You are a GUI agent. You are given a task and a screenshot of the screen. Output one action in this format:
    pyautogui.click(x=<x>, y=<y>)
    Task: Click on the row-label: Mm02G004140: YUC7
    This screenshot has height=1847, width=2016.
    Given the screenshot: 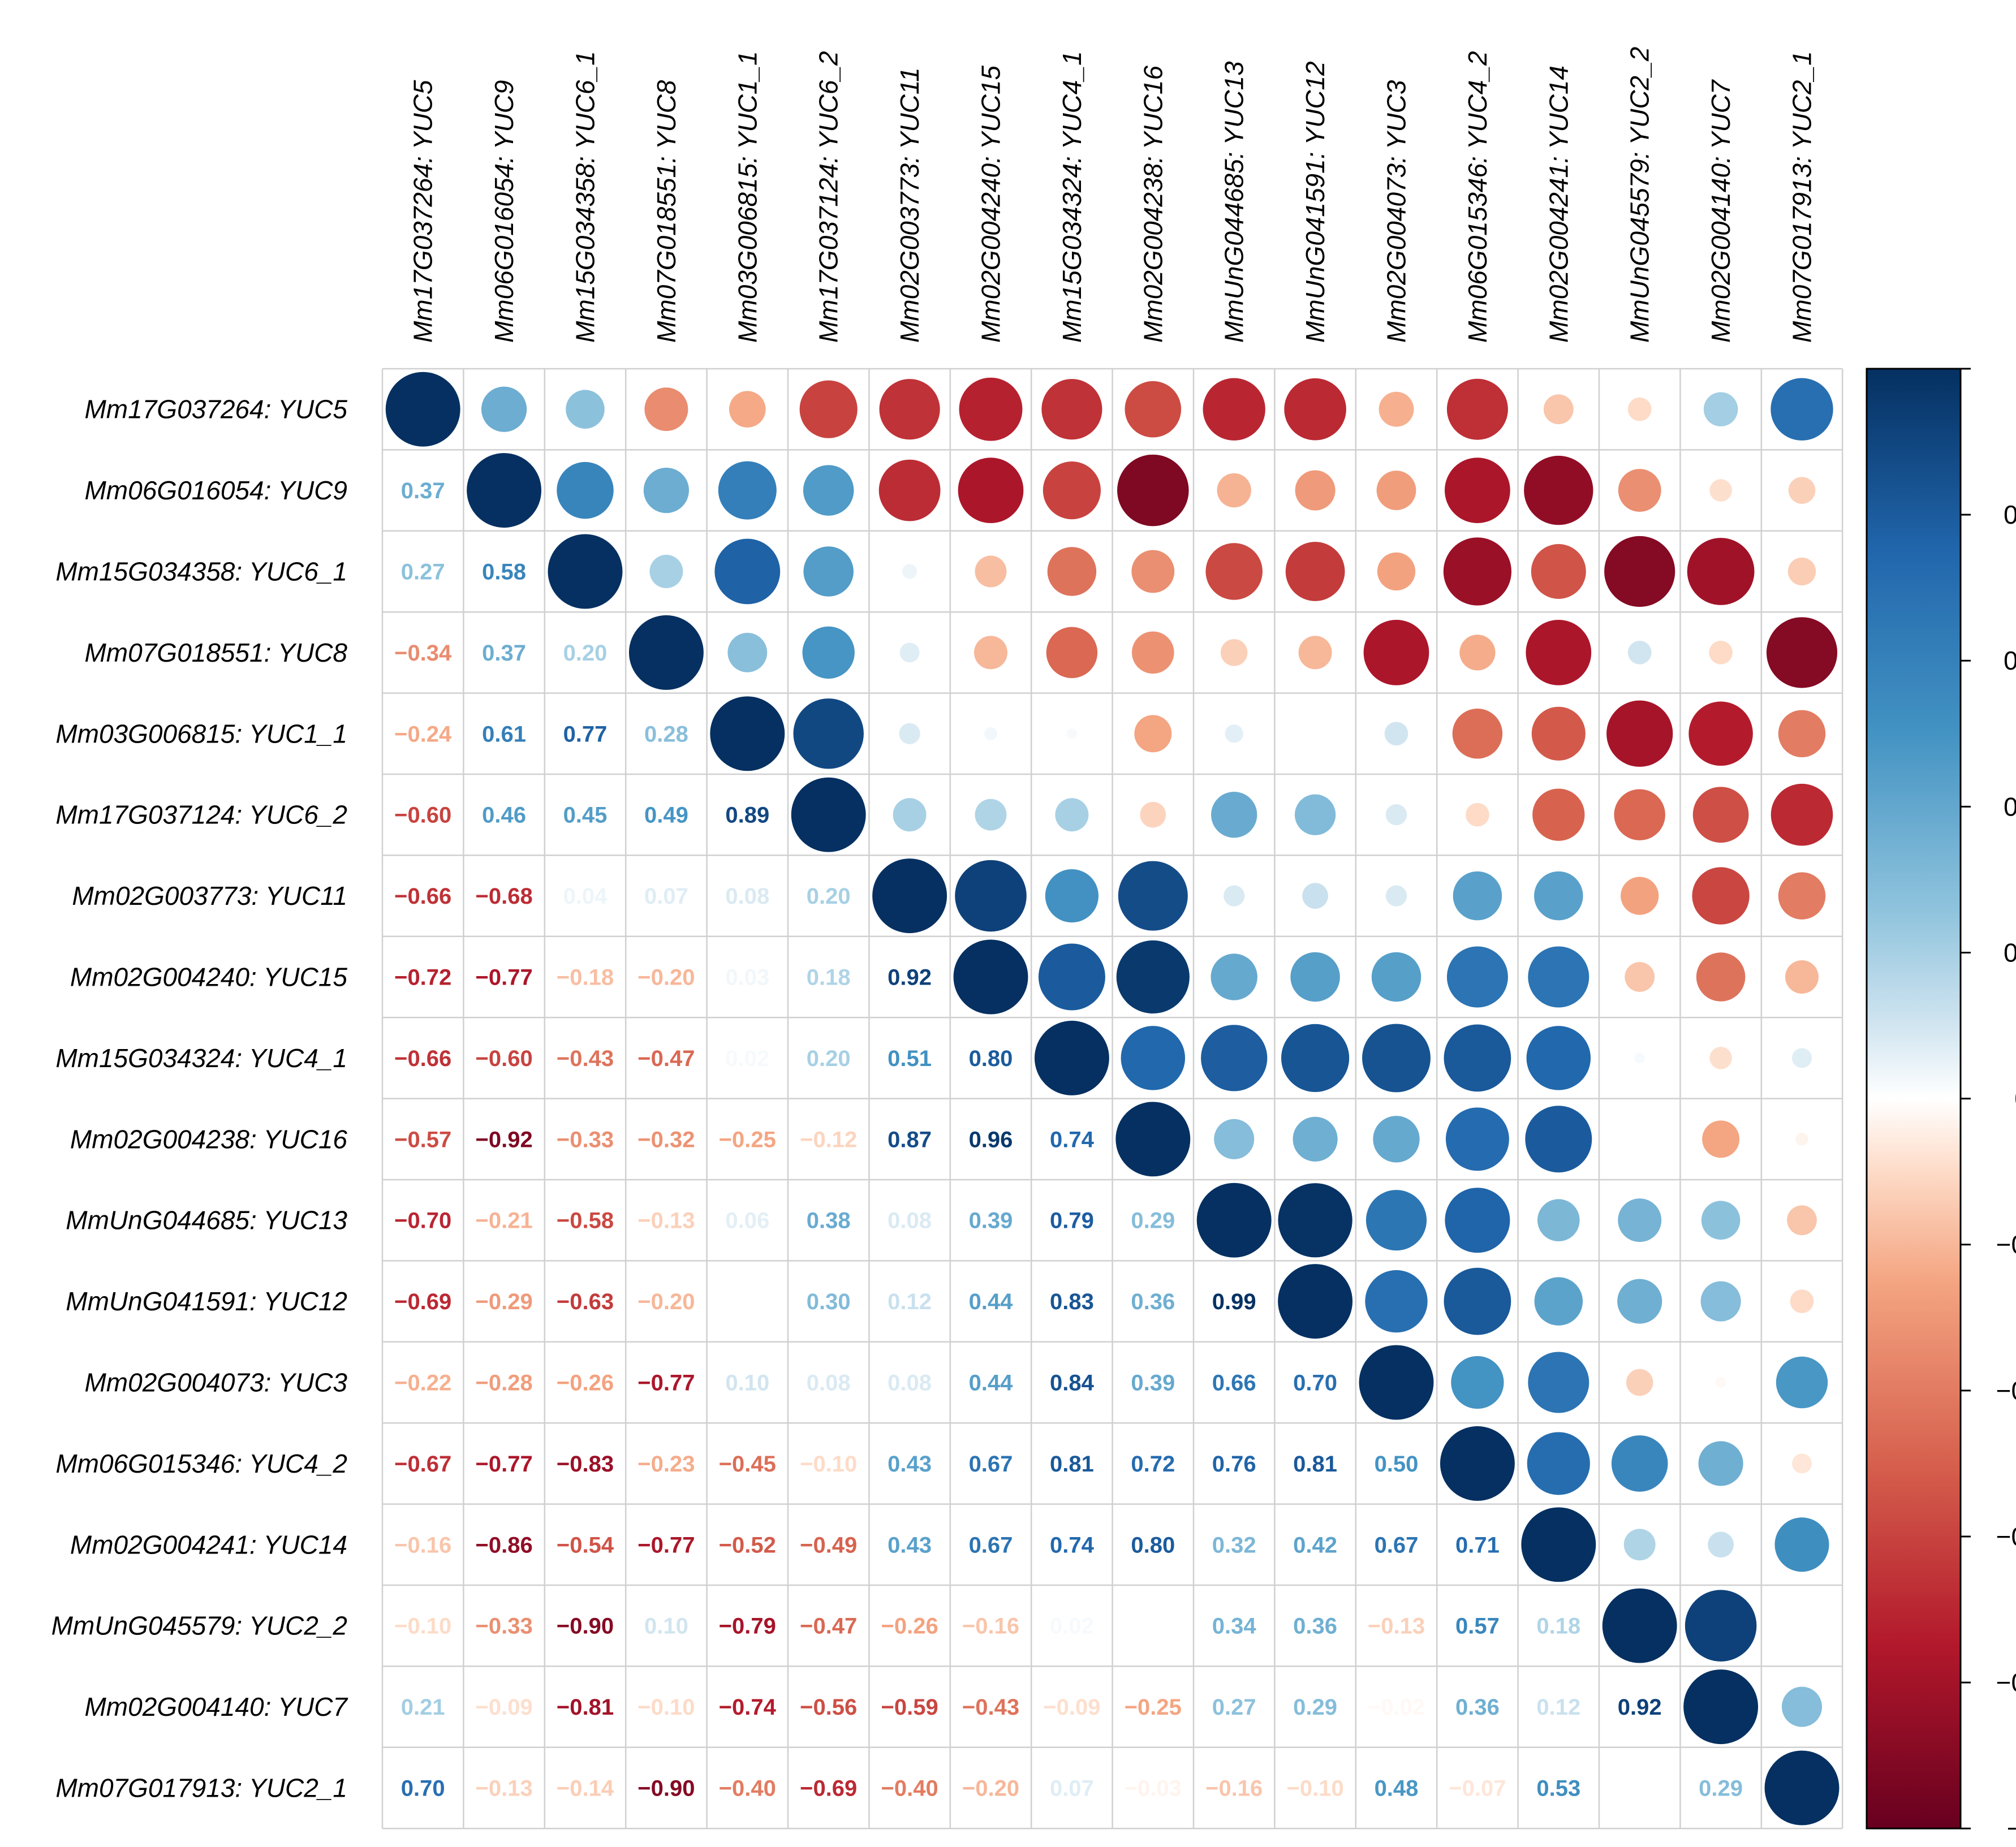 What is the action you would take?
    pyautogui.click(x=216, y=1706)
    